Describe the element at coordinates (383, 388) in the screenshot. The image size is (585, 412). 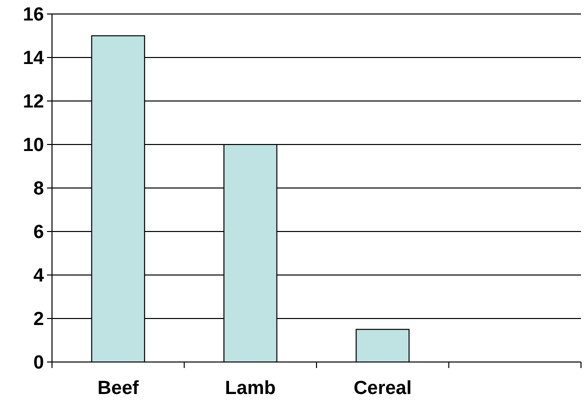
I see `x-tick-label: Cereal` at that location.